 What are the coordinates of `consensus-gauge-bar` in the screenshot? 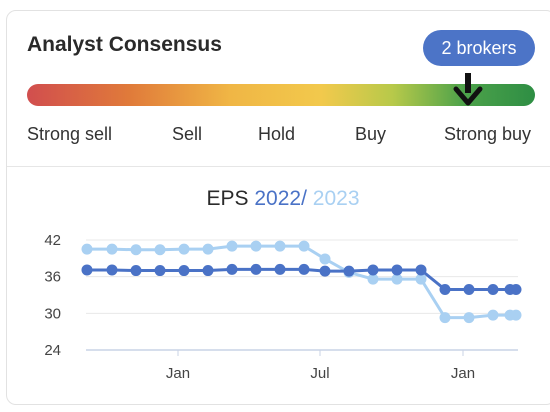 It's located at (281, 95).